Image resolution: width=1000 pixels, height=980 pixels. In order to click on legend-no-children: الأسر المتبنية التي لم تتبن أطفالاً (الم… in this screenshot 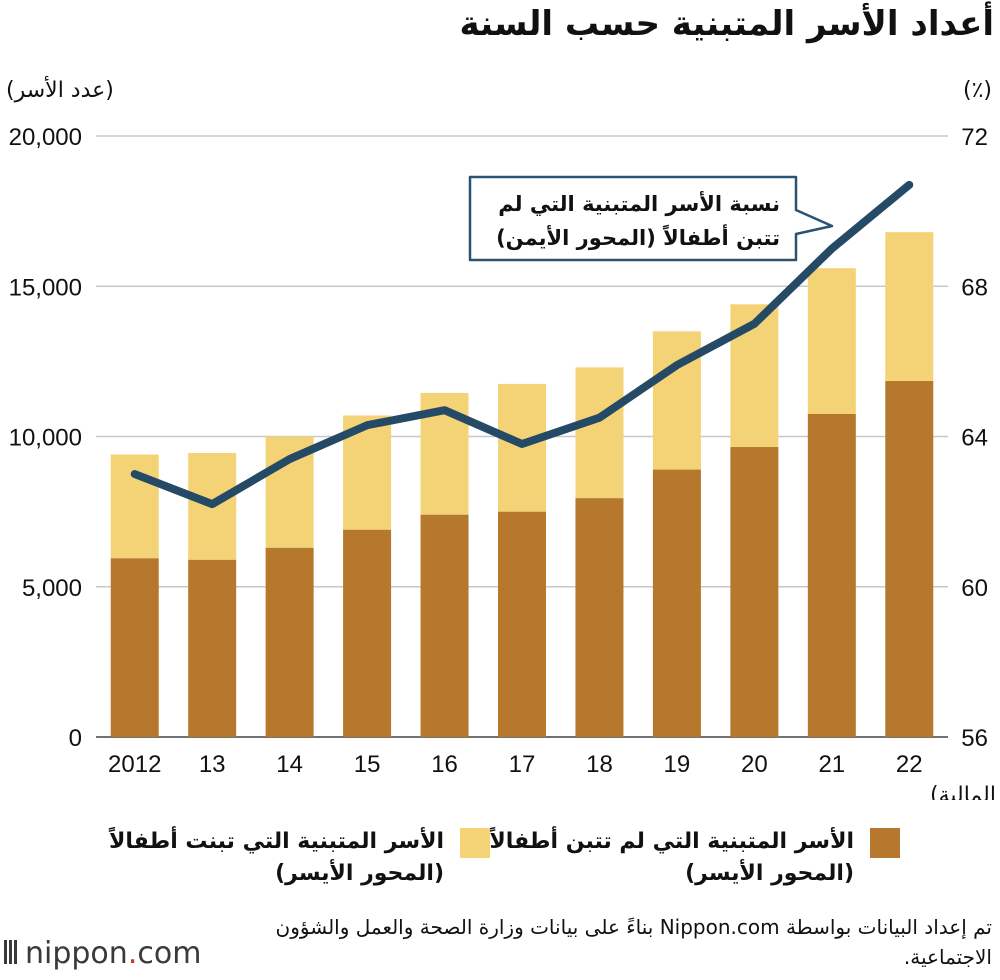, I will do `click(694, 858)`.